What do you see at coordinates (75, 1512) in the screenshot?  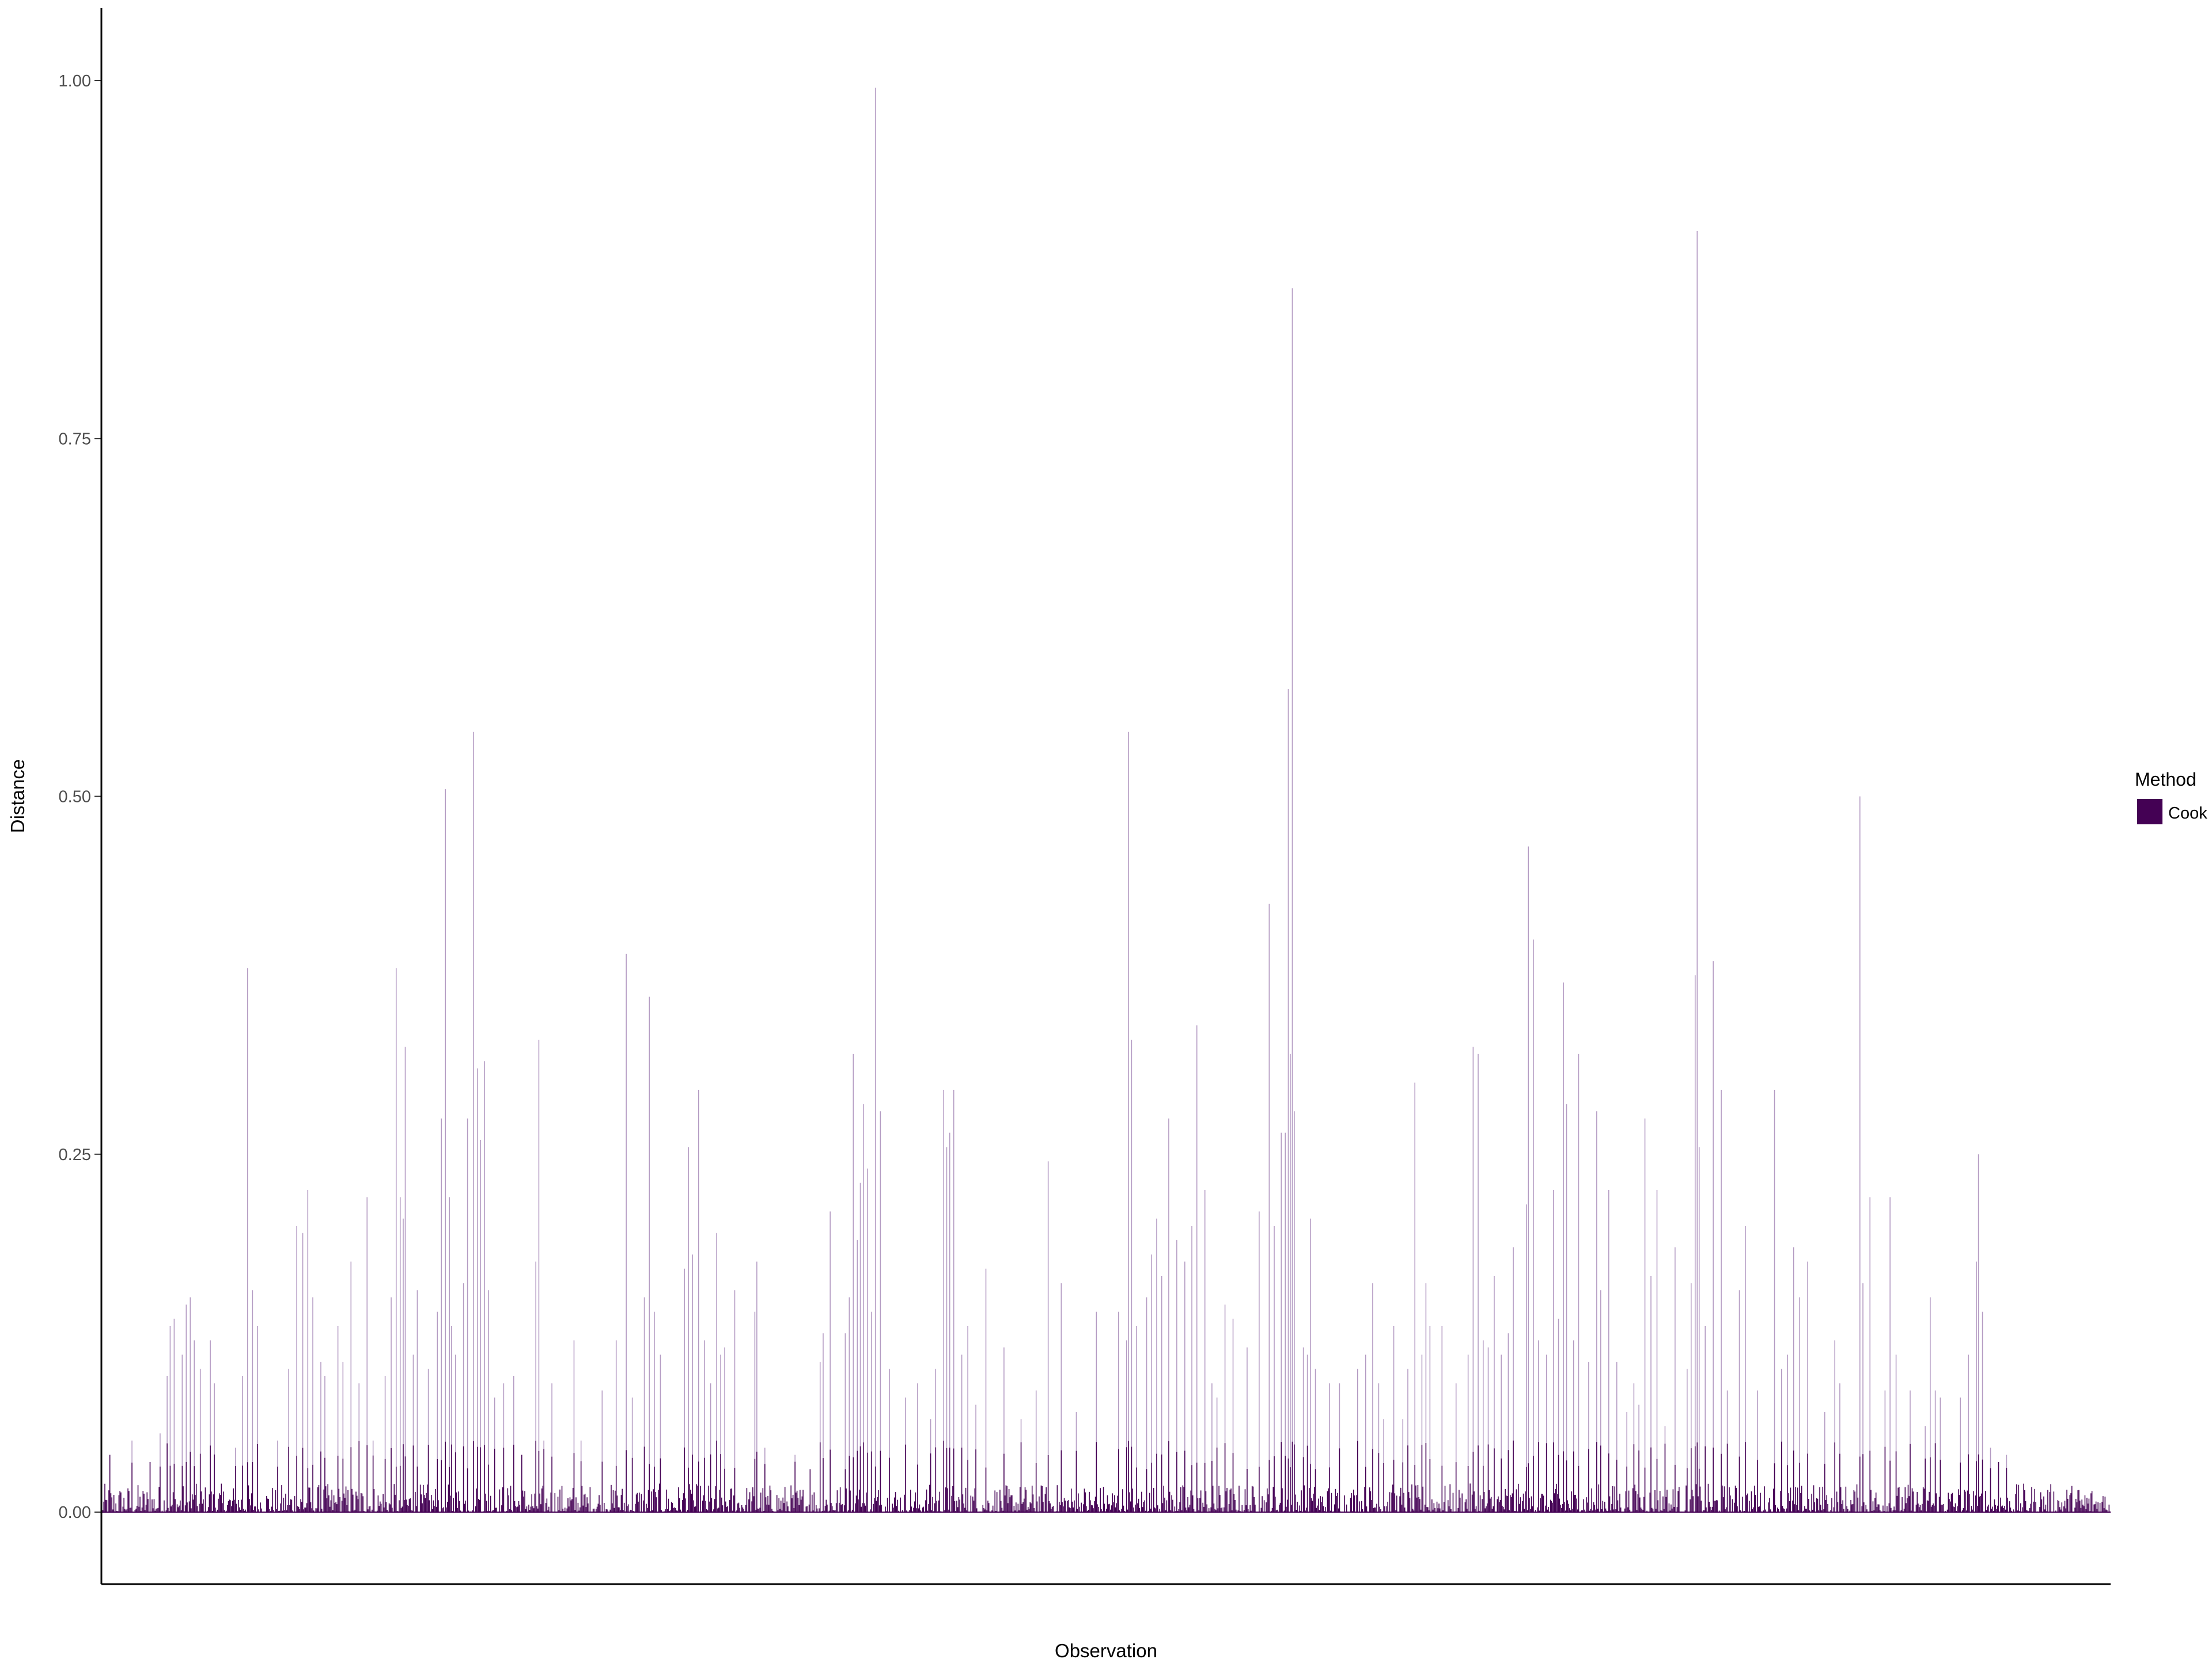 I see `y-tick-label: 0.00` at bounding box center [75, 1512].